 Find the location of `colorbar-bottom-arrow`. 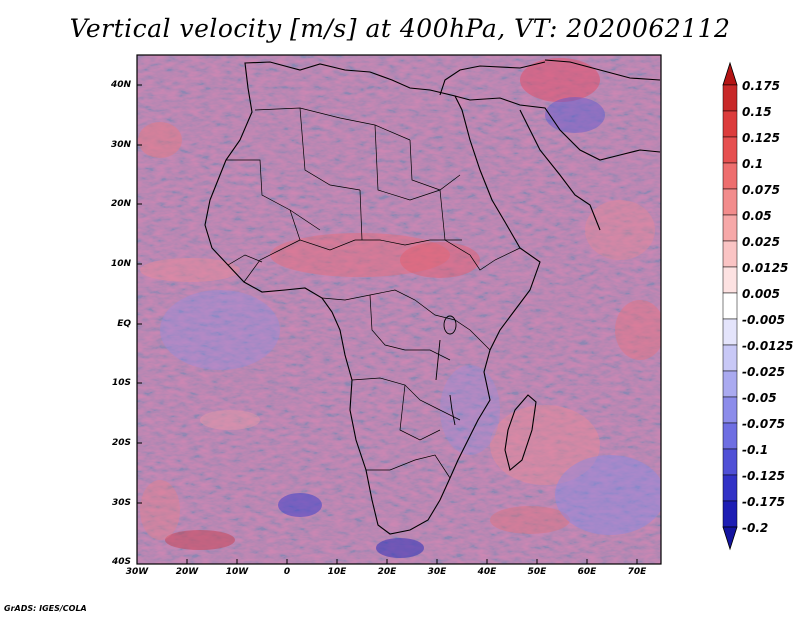

colorbar-bottom-arrow is located at coordinates (730, 538).